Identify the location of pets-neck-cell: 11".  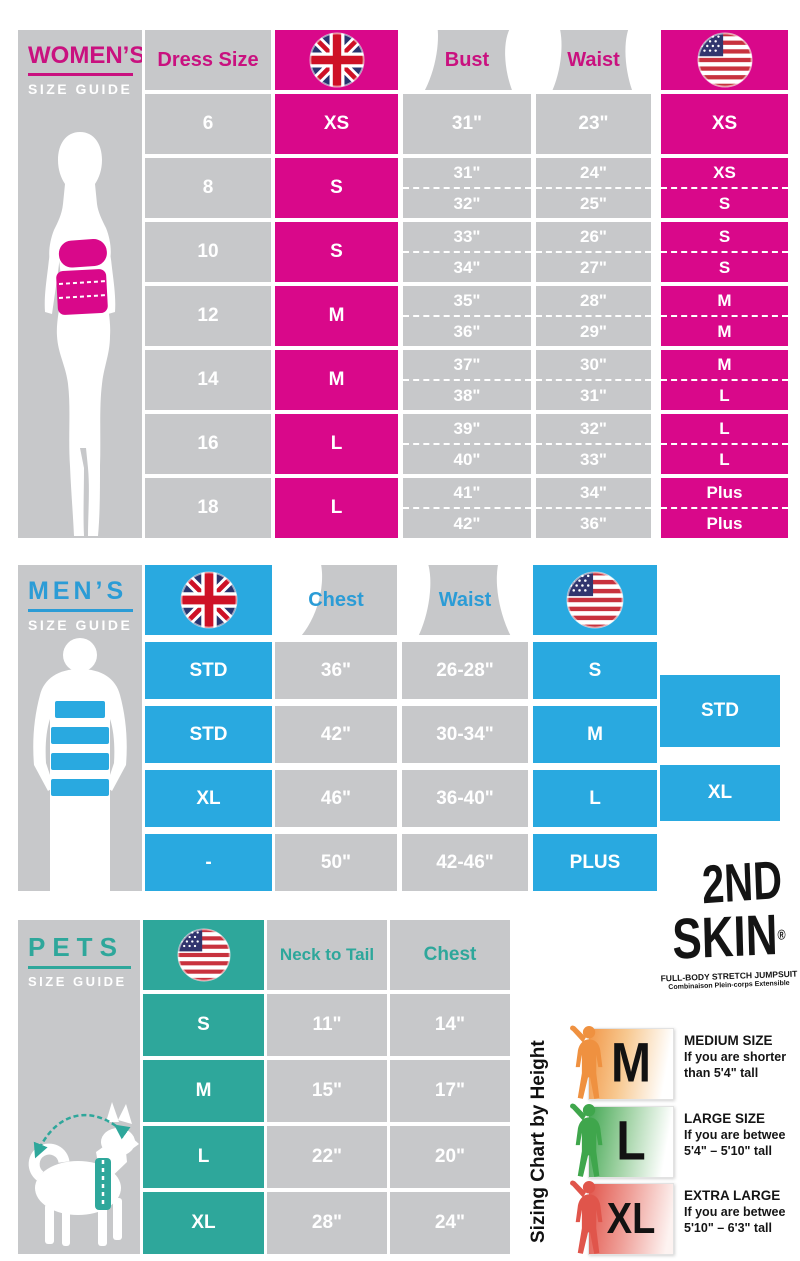
(327, 1025).